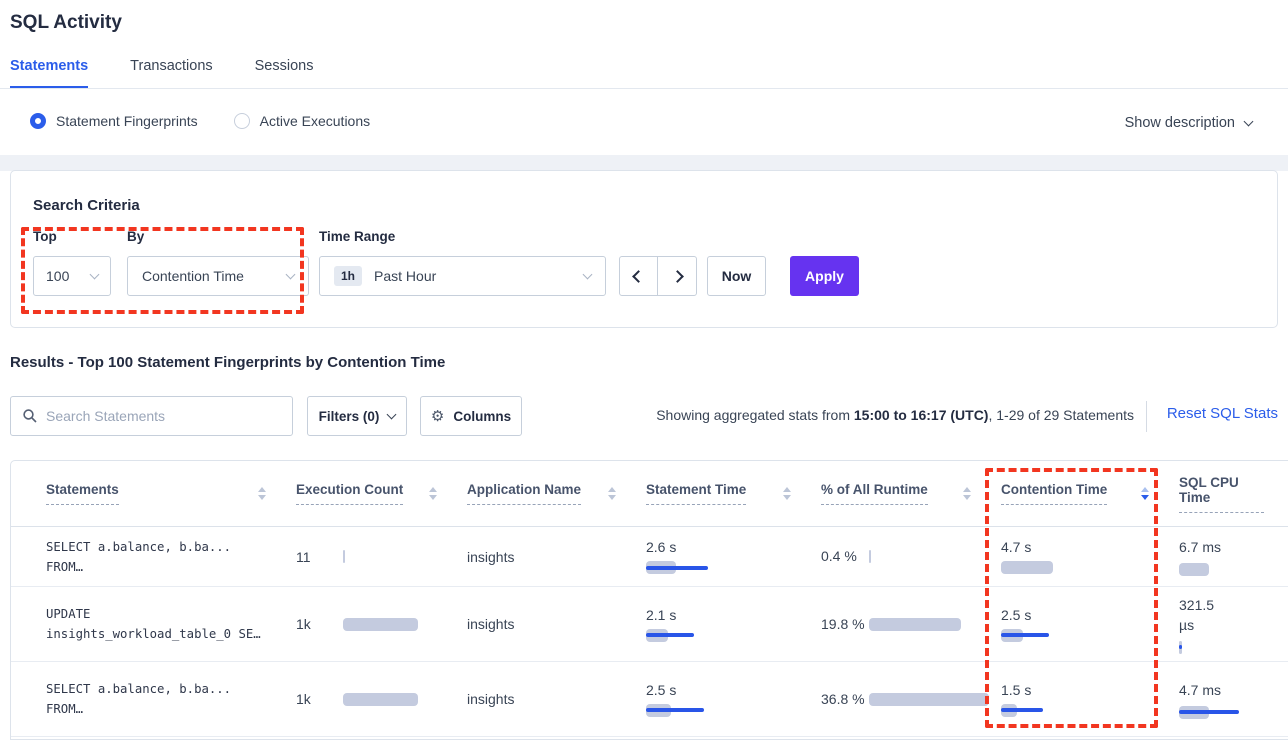 This screenshot has width=1288, height=740. Describe the element at coordinates (357, 236) in the screenshot. I see `time-range-label: Time Range` at that location.